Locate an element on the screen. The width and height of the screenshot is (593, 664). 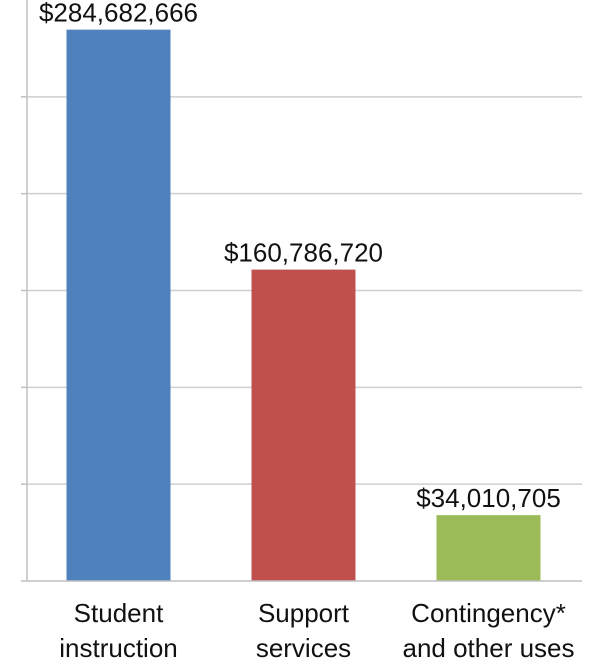
category-label: Contingency* is located at coordinates (488, 613).